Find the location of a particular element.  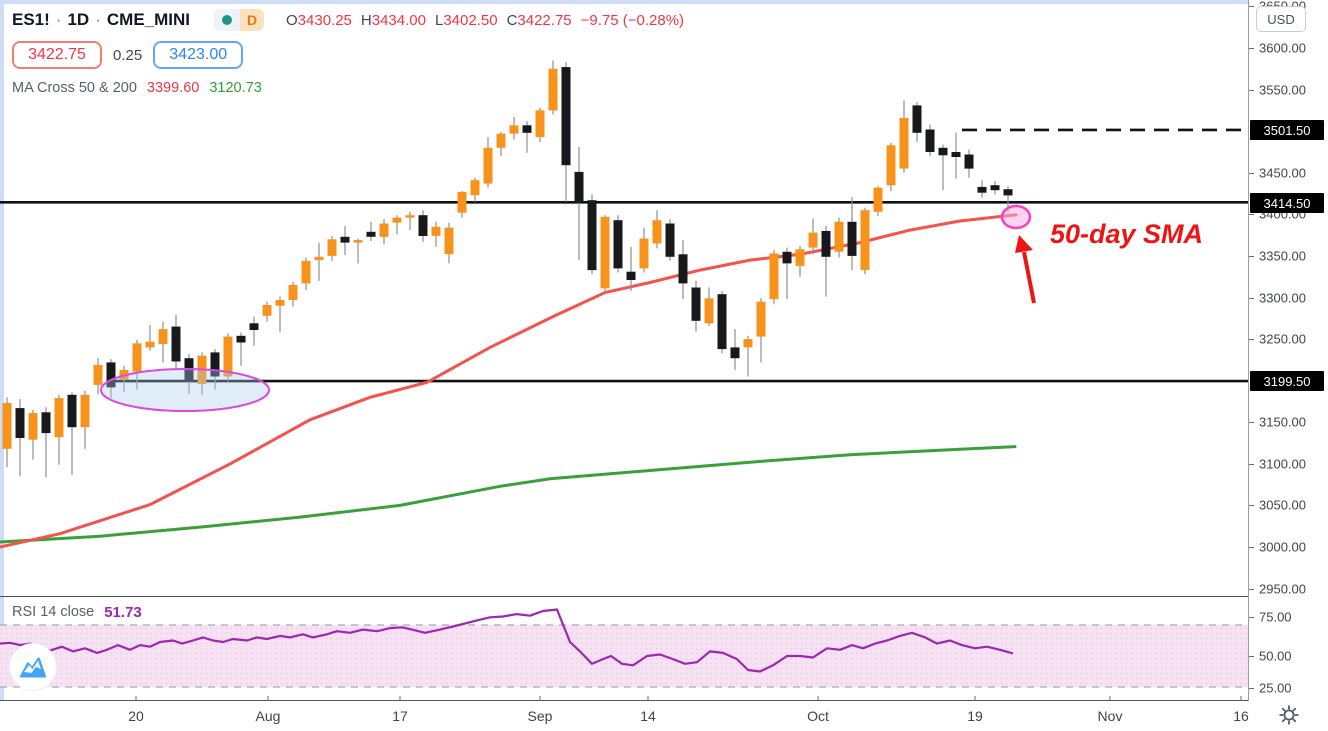

high-value: 3434.00 is located at coordinates (398, 20).